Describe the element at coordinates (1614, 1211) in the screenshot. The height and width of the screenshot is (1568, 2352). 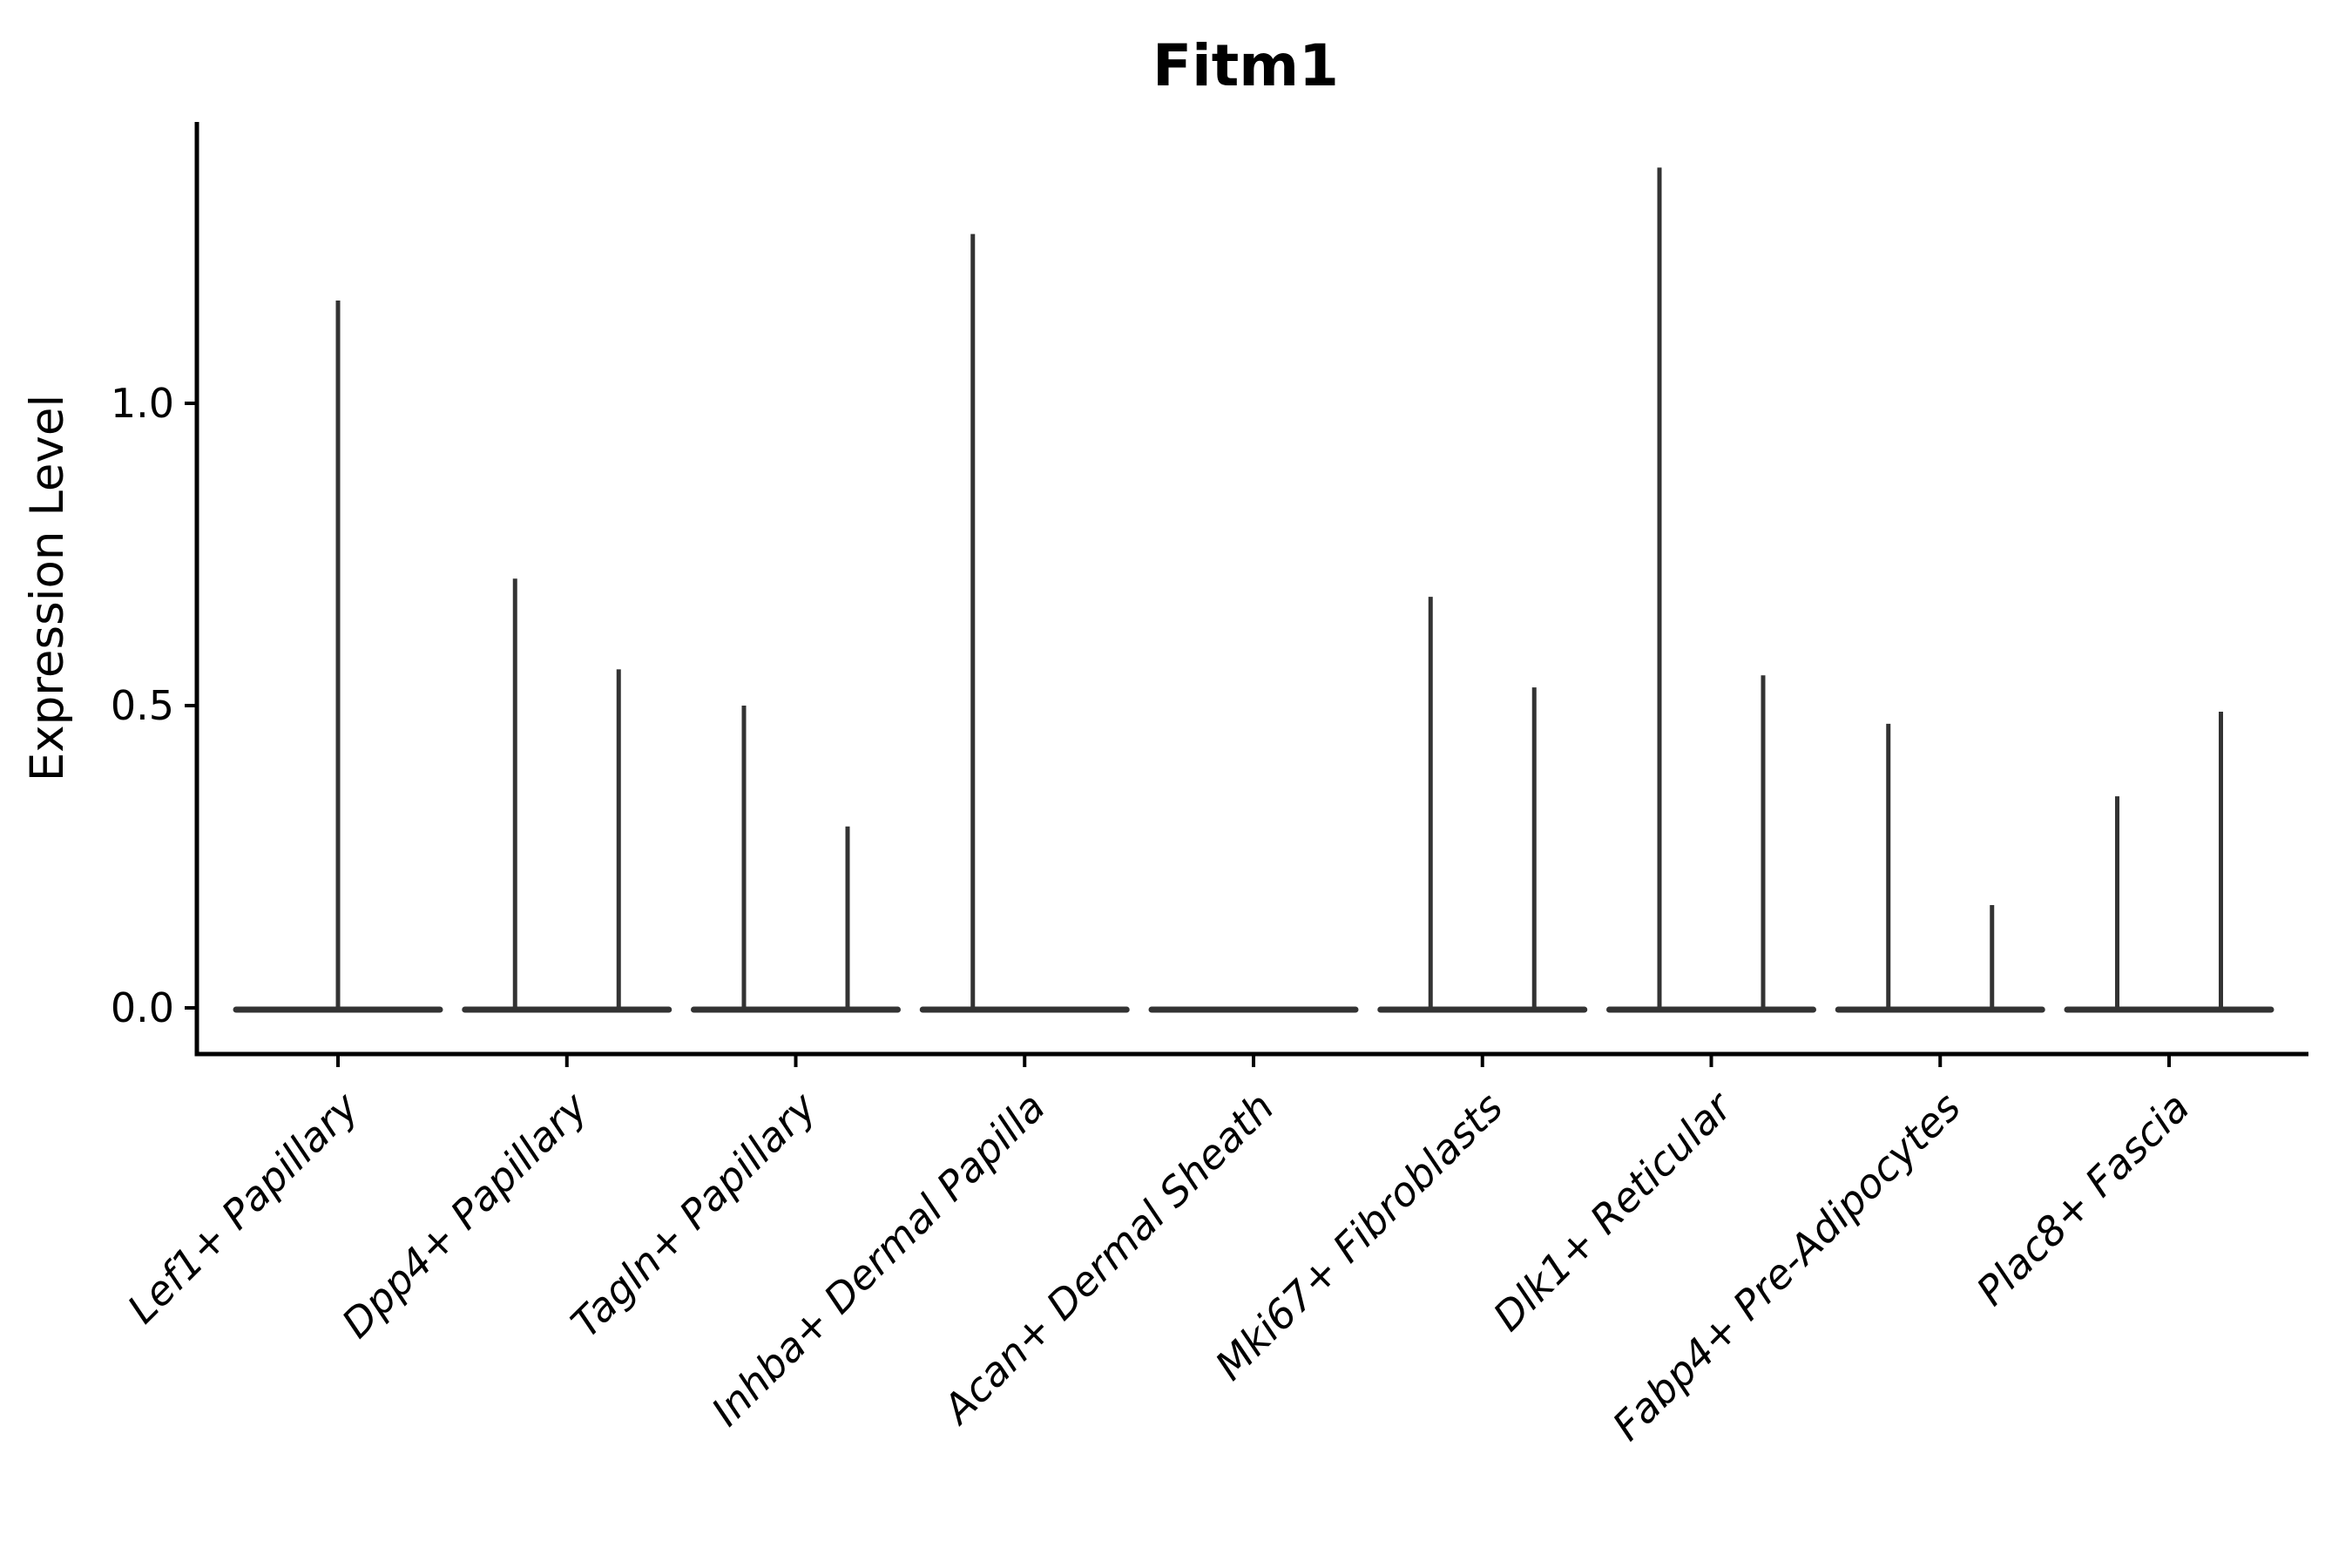
I see `x-tick-label: Dlk1+ Reticular` at that location.